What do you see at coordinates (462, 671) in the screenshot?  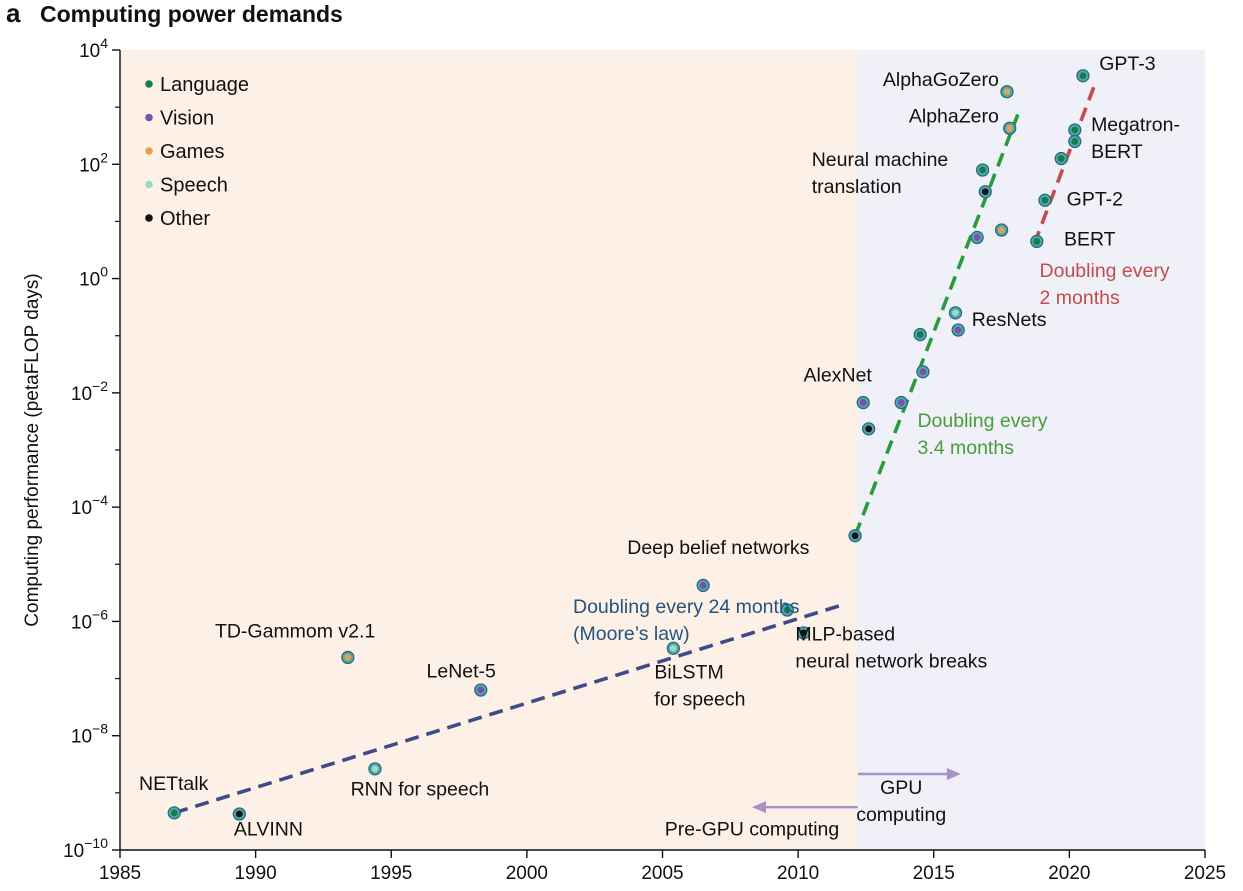 I see `annotation-line: LeNet-5` at bounding box center [462, 671].